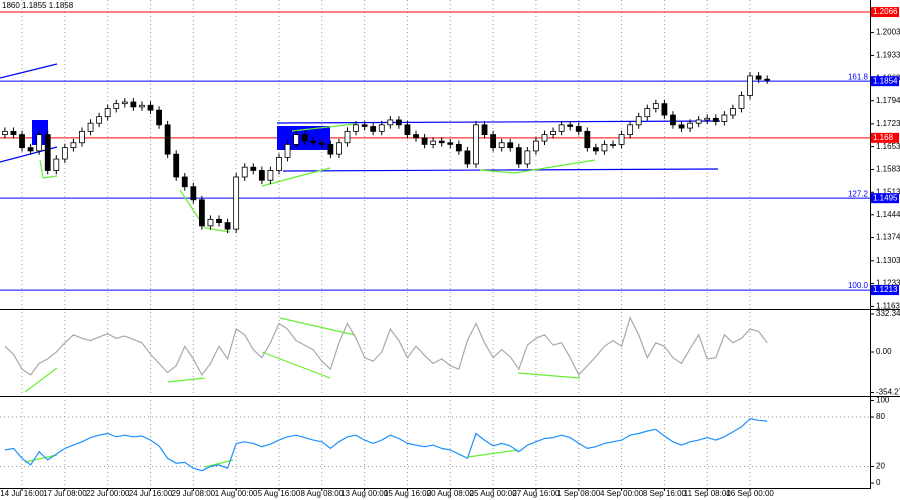 This screenshot has width=900, height=500. What do you see at coordinates (888, 191) in the screenshot?
I see `y-tick-label: 1.1513` at bounding box center [888, 191].